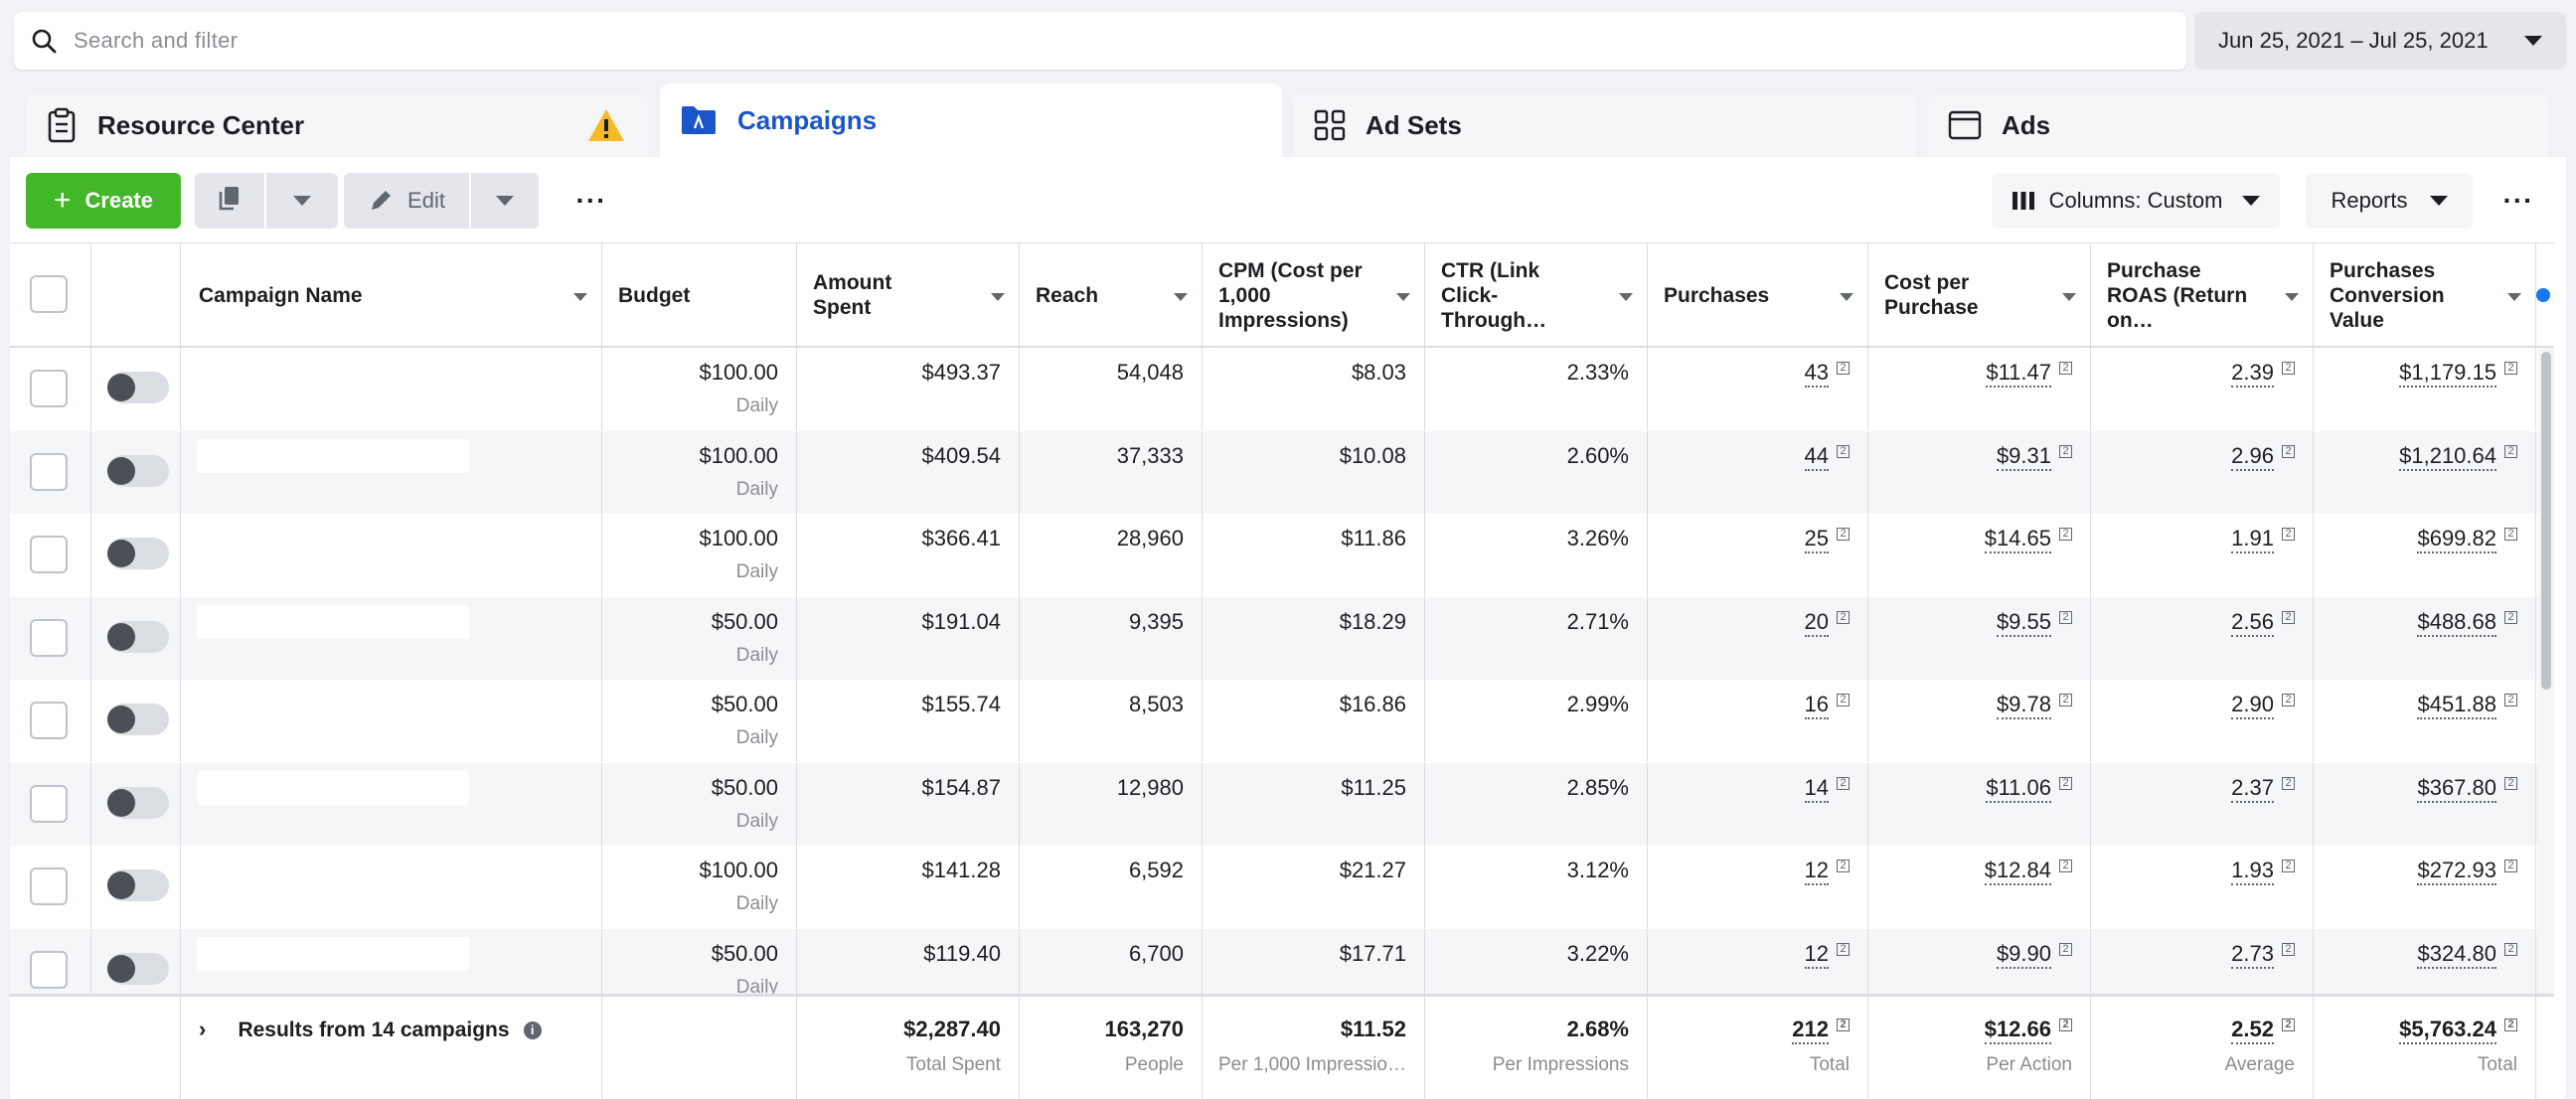 This screenshot has height=1099, width=2576. What do you see at coordinates (971, 120) in the screenshot?
I see `tab-campaigns: Campaigns` at bounding box center [971, 120].